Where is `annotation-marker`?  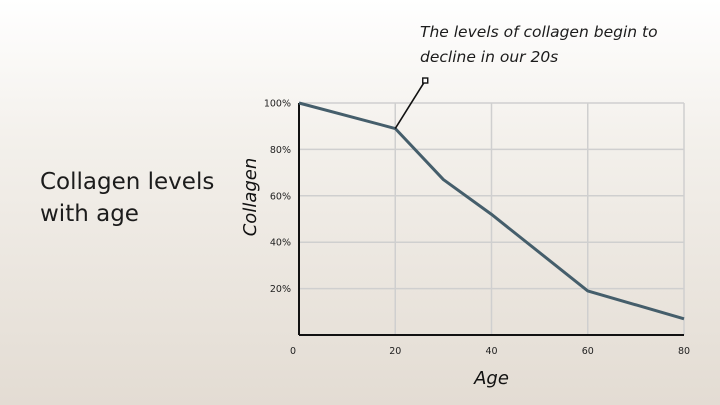 annotation-marker is located at coordinates (425, 80).